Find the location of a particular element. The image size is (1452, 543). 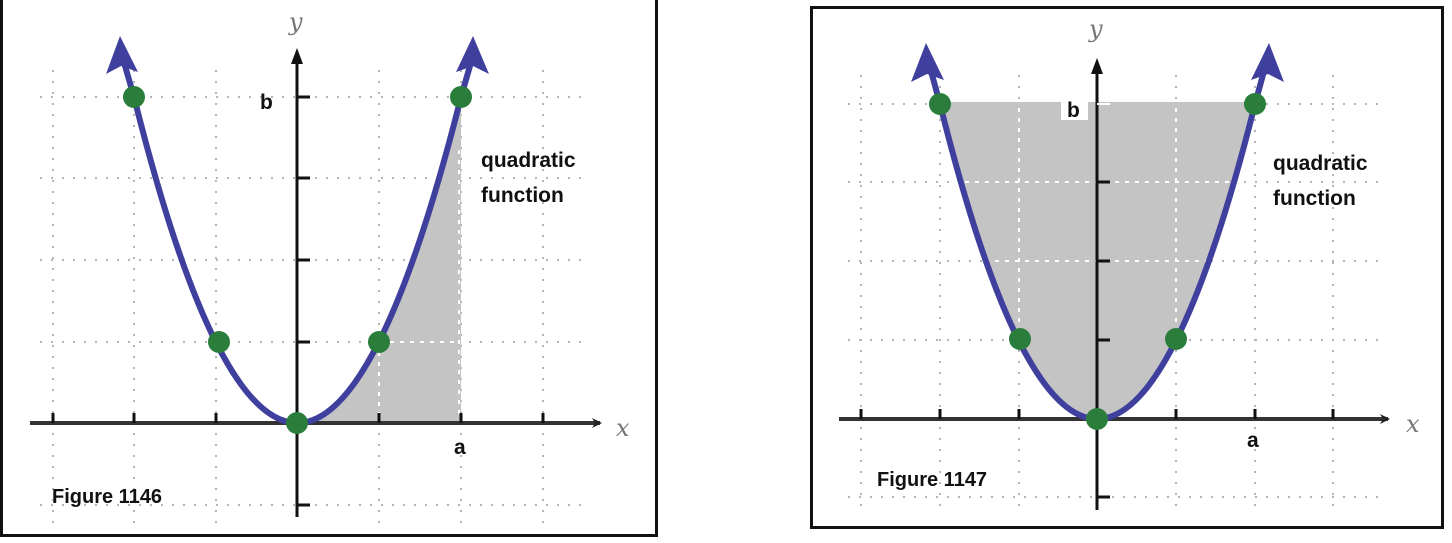

shade-grid is located at coordinates (419, 285).